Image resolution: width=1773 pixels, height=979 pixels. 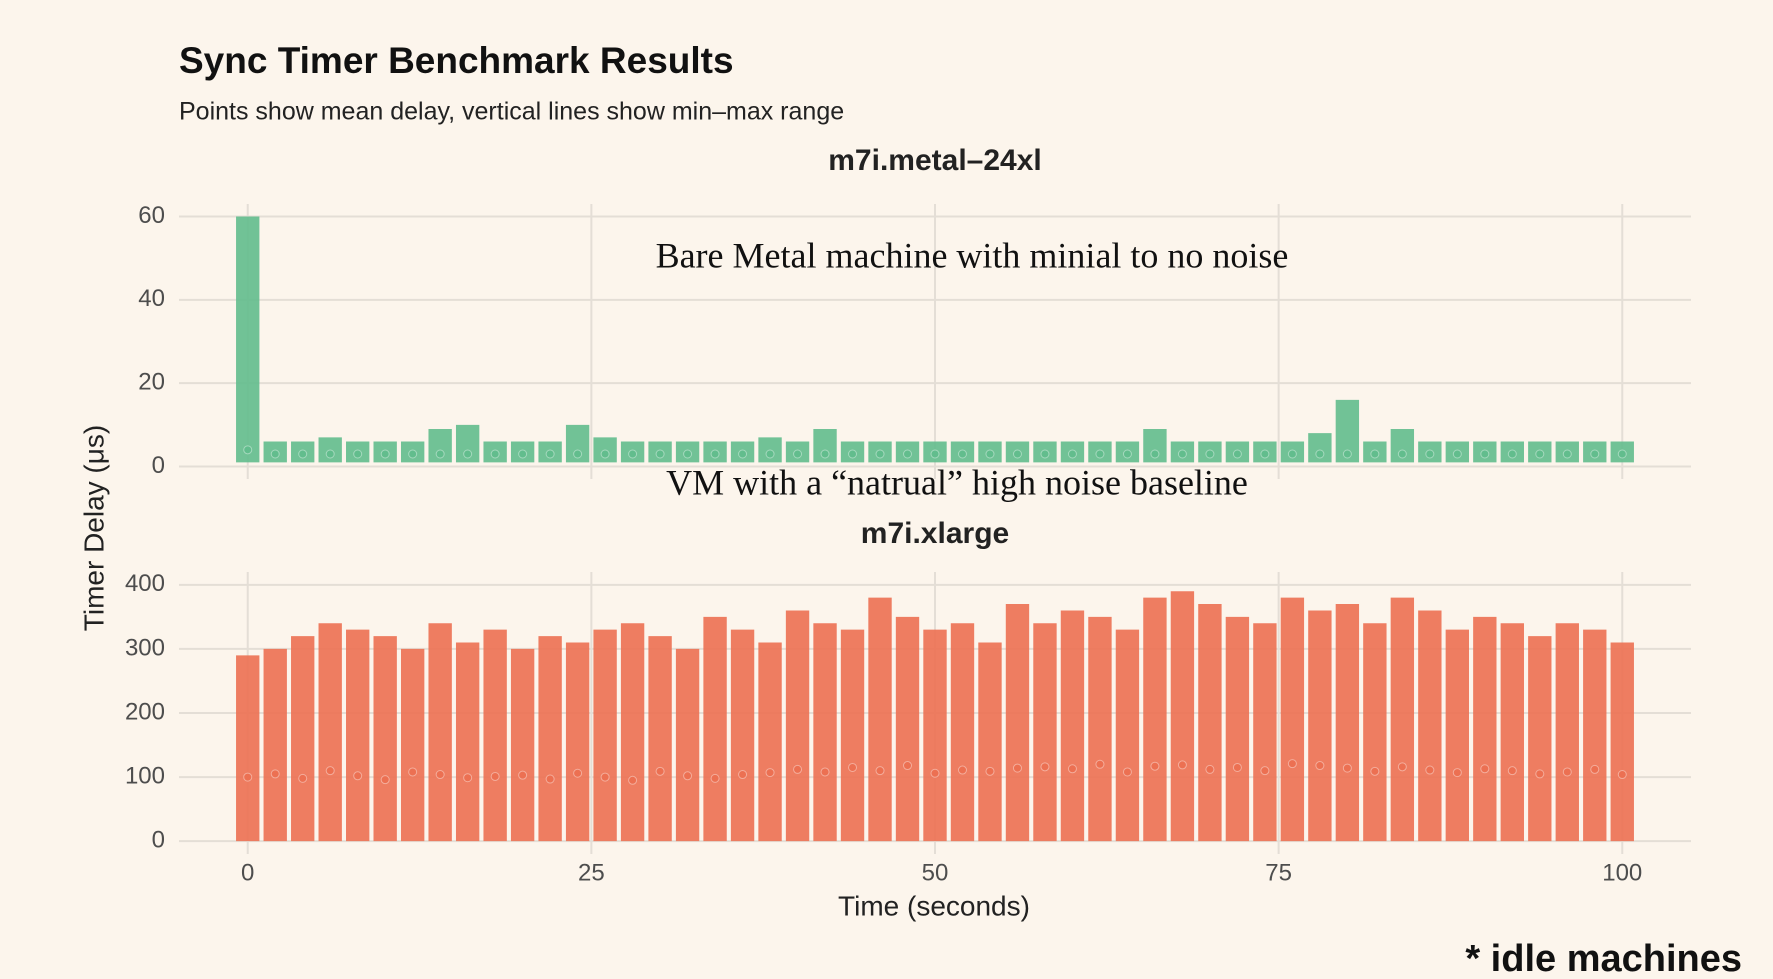 What do you see at coordinates (145, 647) in the screenshot?
I see `y-tick-label: 300` at bounding box center [145, 647].